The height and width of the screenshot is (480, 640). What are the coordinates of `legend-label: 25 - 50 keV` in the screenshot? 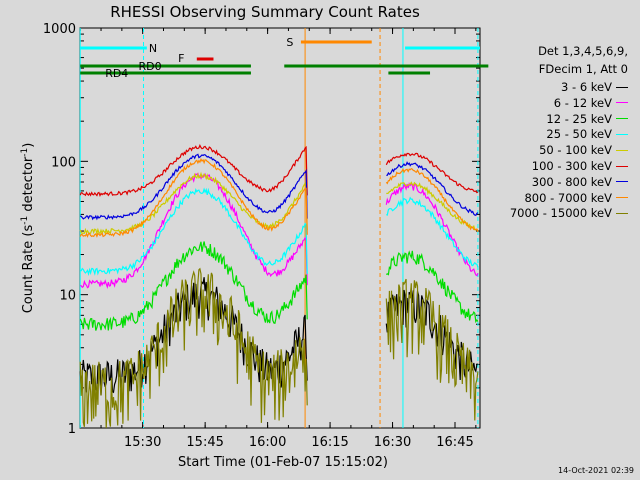 It's located at (579, 134).